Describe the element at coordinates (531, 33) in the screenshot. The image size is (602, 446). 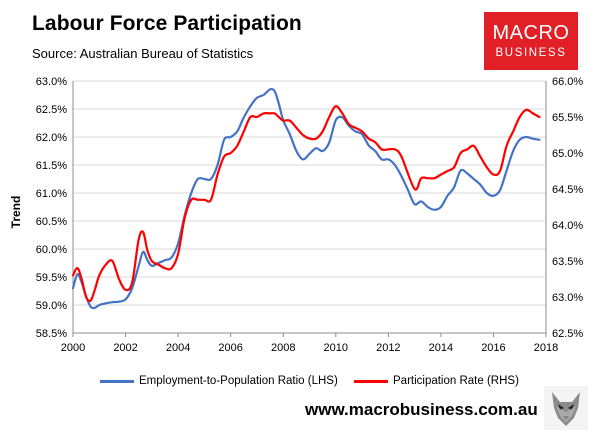
I see `logo-line-1: MACRO` at that location.